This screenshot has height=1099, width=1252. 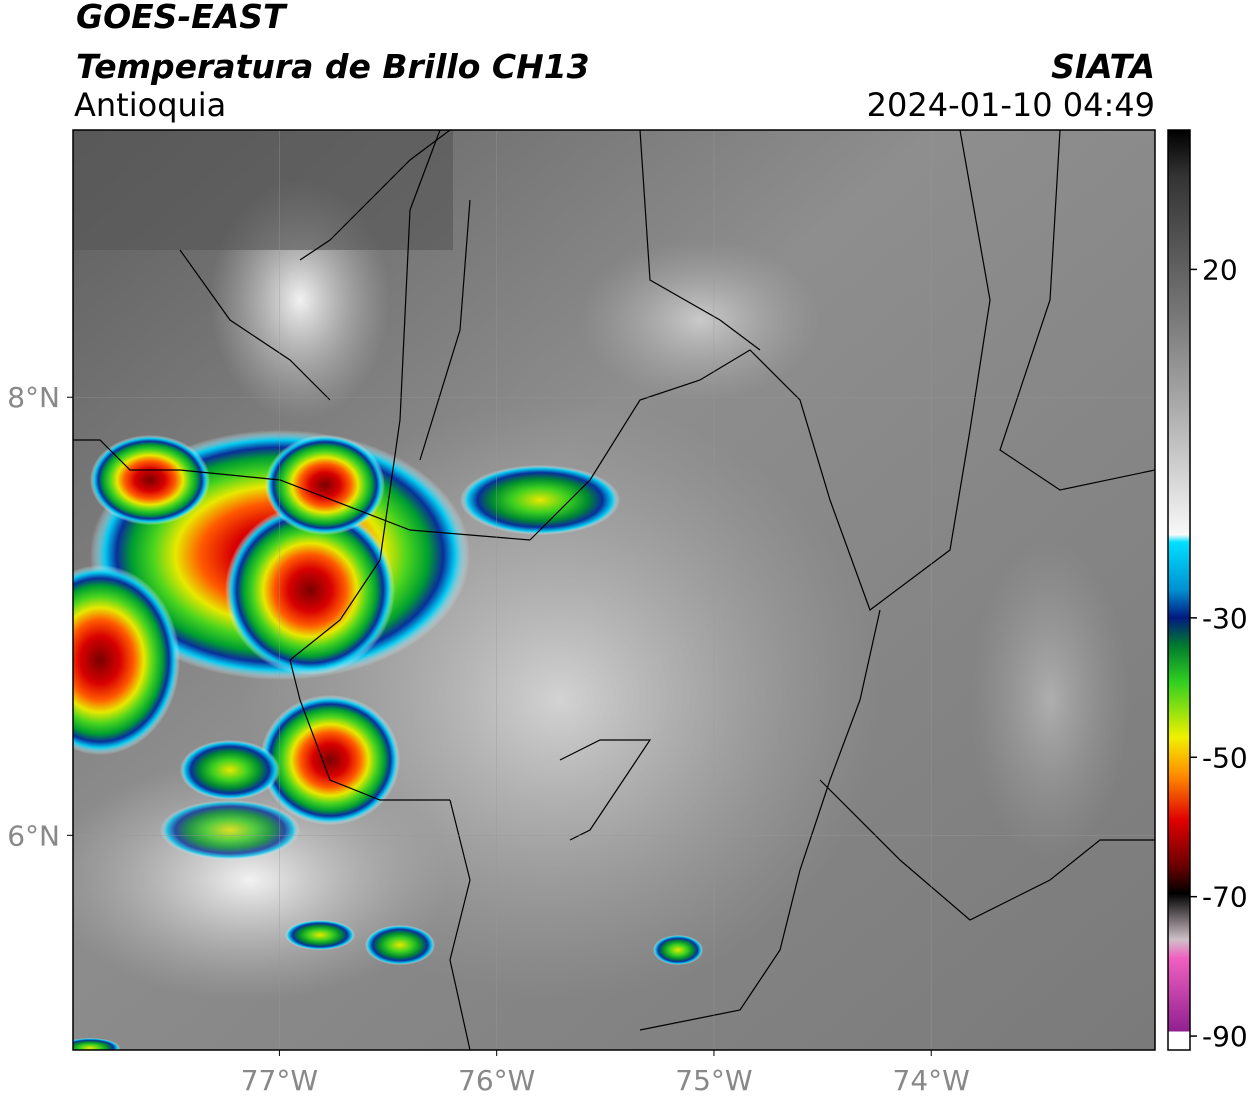 What do you see at coordinates (333, 66) in the screenshot?
I see `subtitle: Temperatura de Brillo CH13` at bounding box center [333, 66].